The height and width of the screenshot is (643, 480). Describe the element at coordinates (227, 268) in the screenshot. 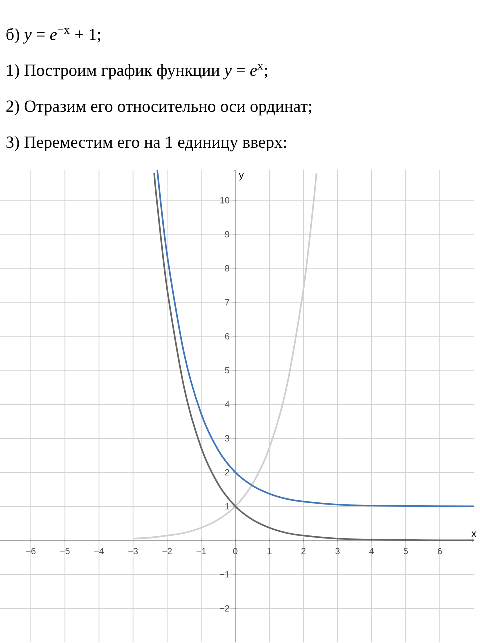

I see `y-tick-label: 8` at that location.